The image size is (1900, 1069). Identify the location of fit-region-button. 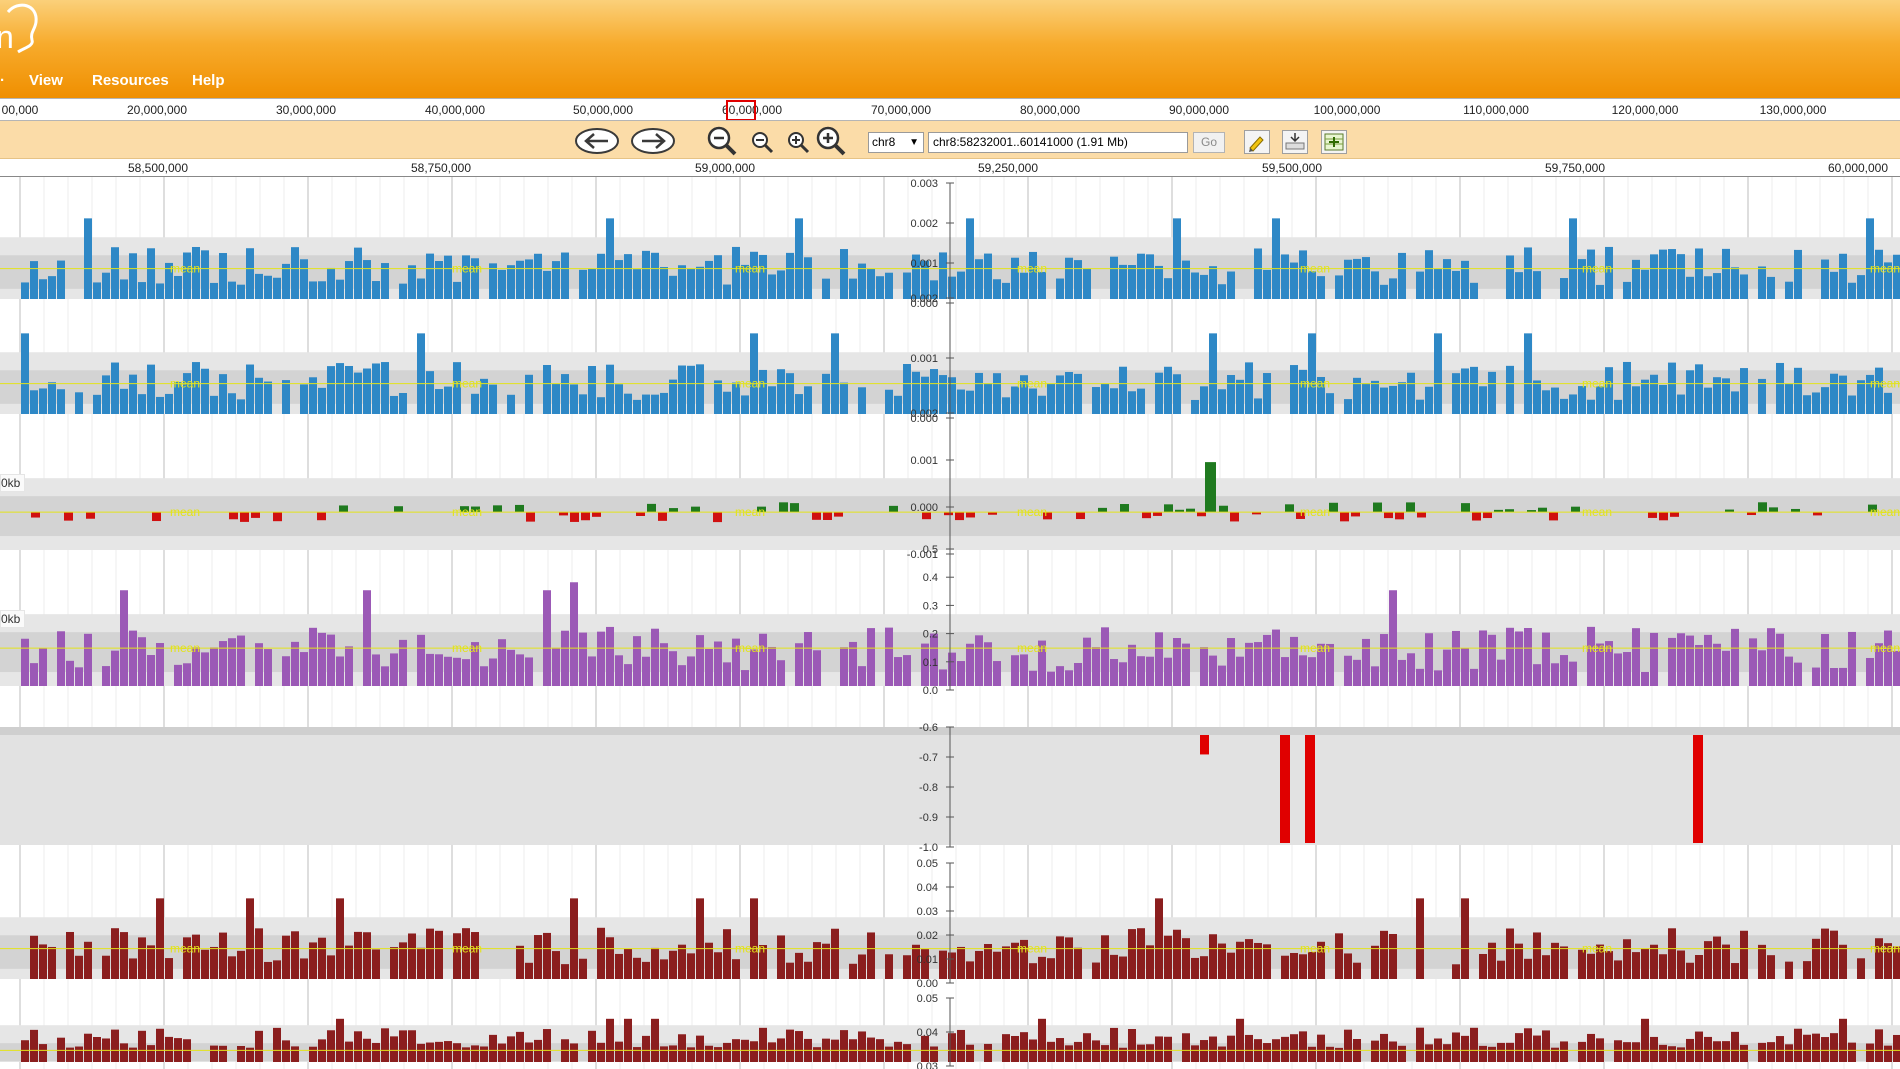
(1295, 142).